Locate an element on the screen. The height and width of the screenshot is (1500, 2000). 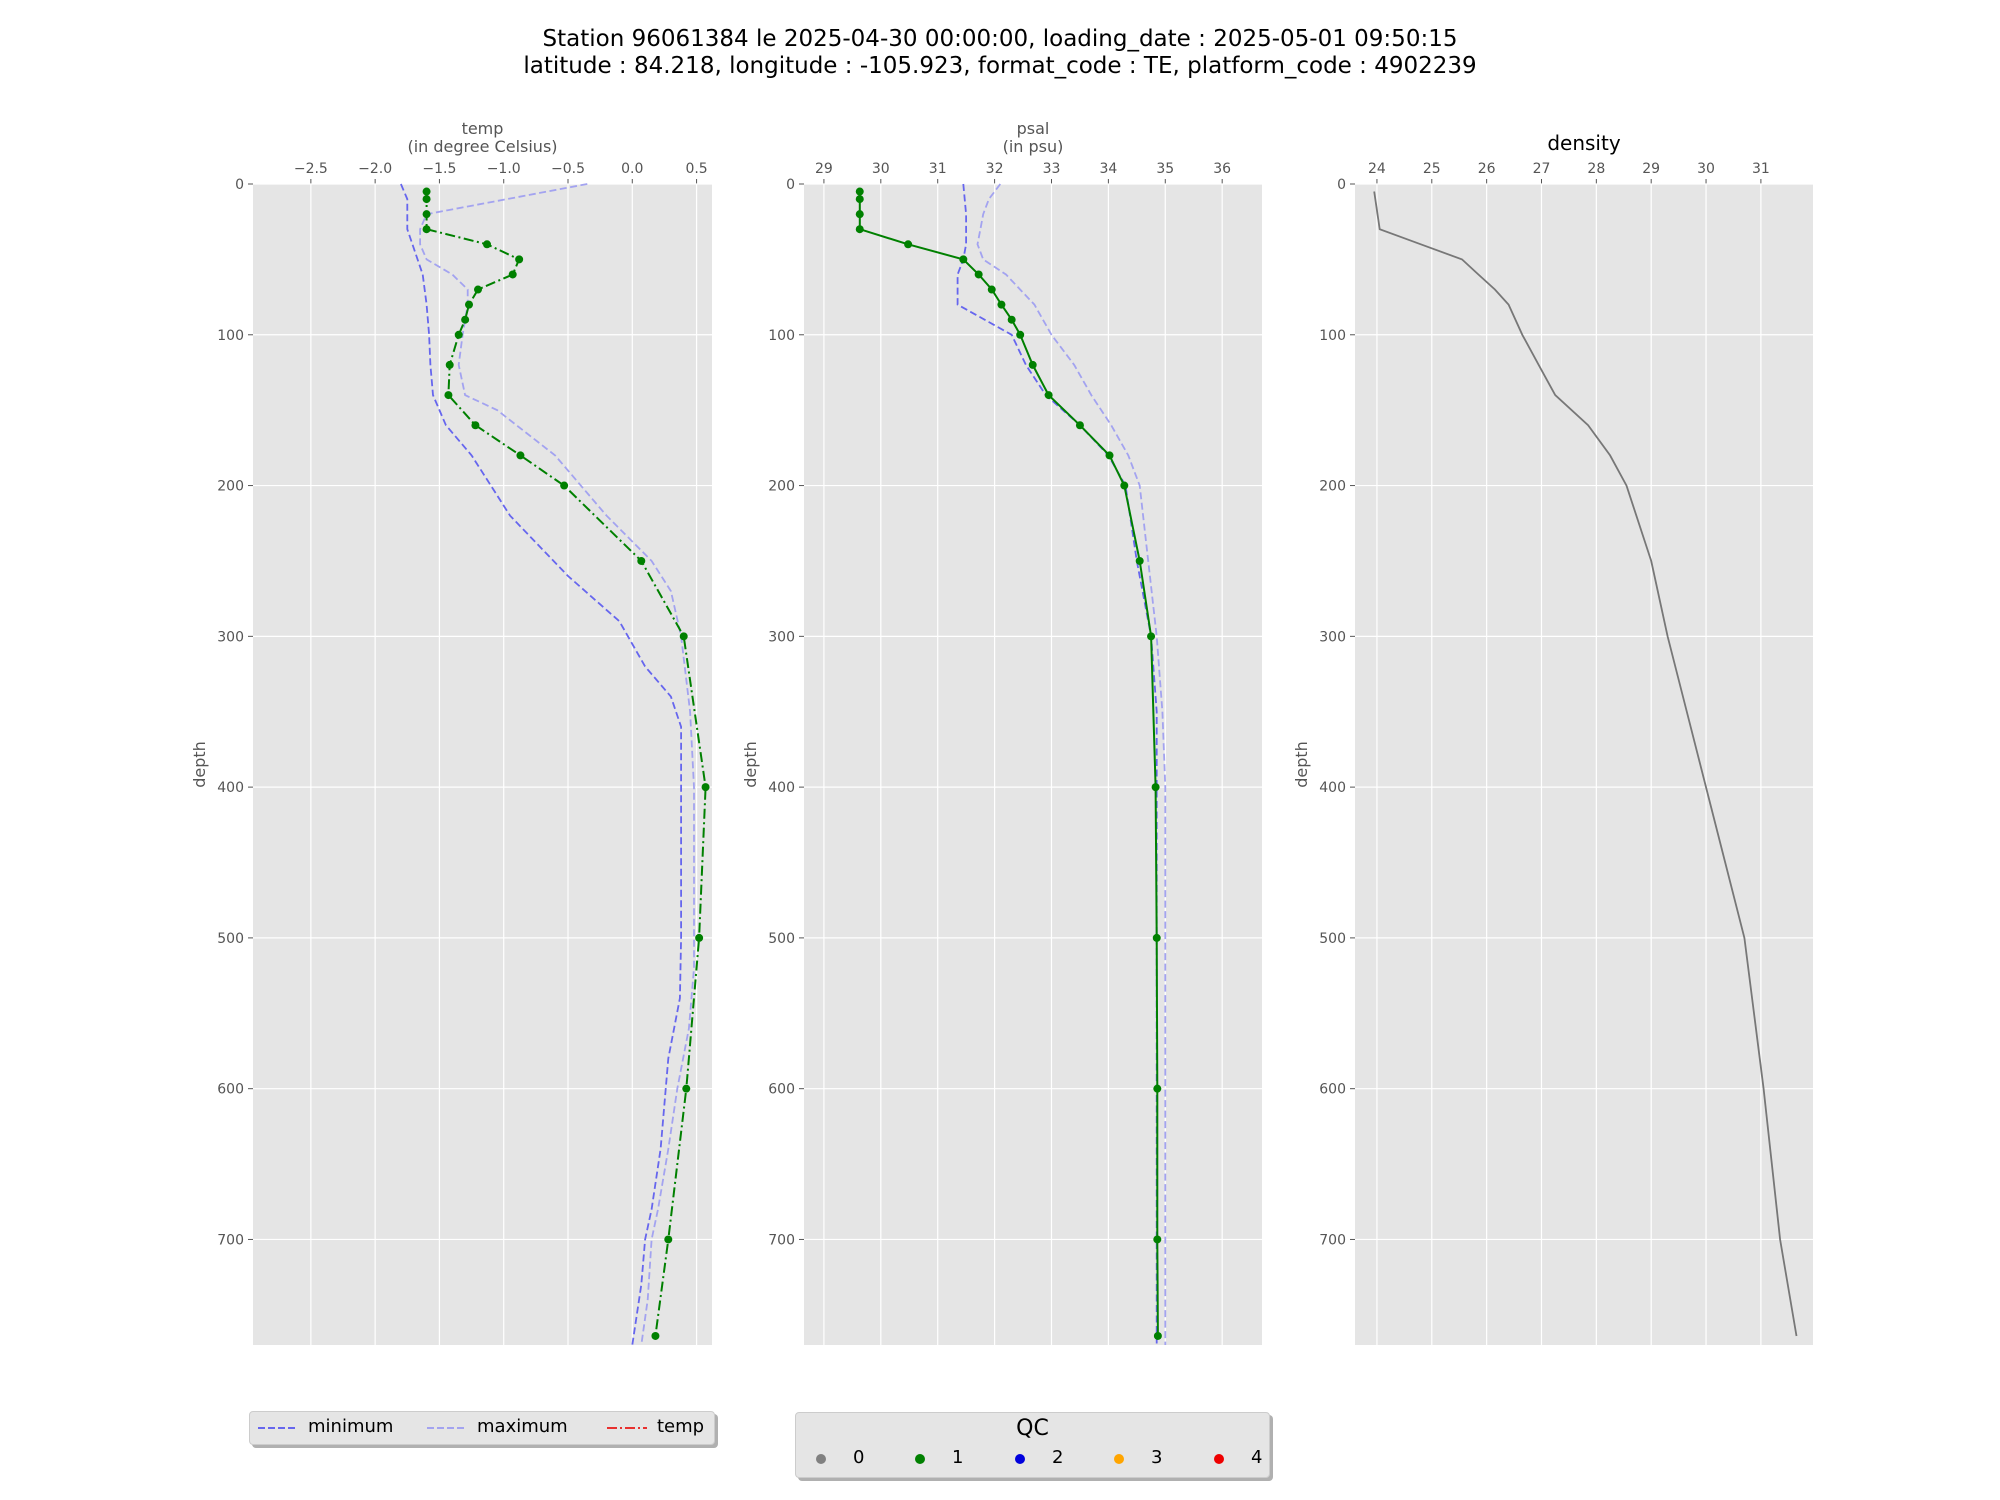
psal-xtick-label: 31 is located at coordinates (938, 169).